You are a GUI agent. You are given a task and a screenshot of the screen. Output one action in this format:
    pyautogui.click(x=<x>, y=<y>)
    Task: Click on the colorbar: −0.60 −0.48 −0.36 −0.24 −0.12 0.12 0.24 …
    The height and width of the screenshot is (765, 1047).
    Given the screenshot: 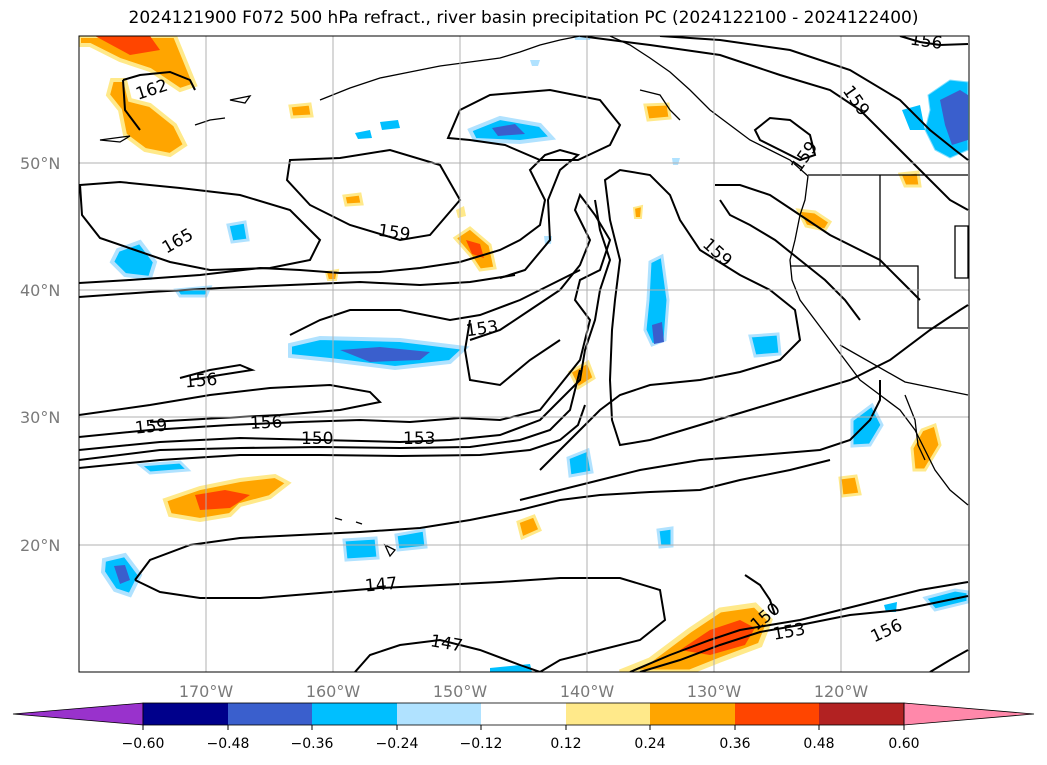 What is the action you would take?
    pyautogui.click(x=523, y=727)
    